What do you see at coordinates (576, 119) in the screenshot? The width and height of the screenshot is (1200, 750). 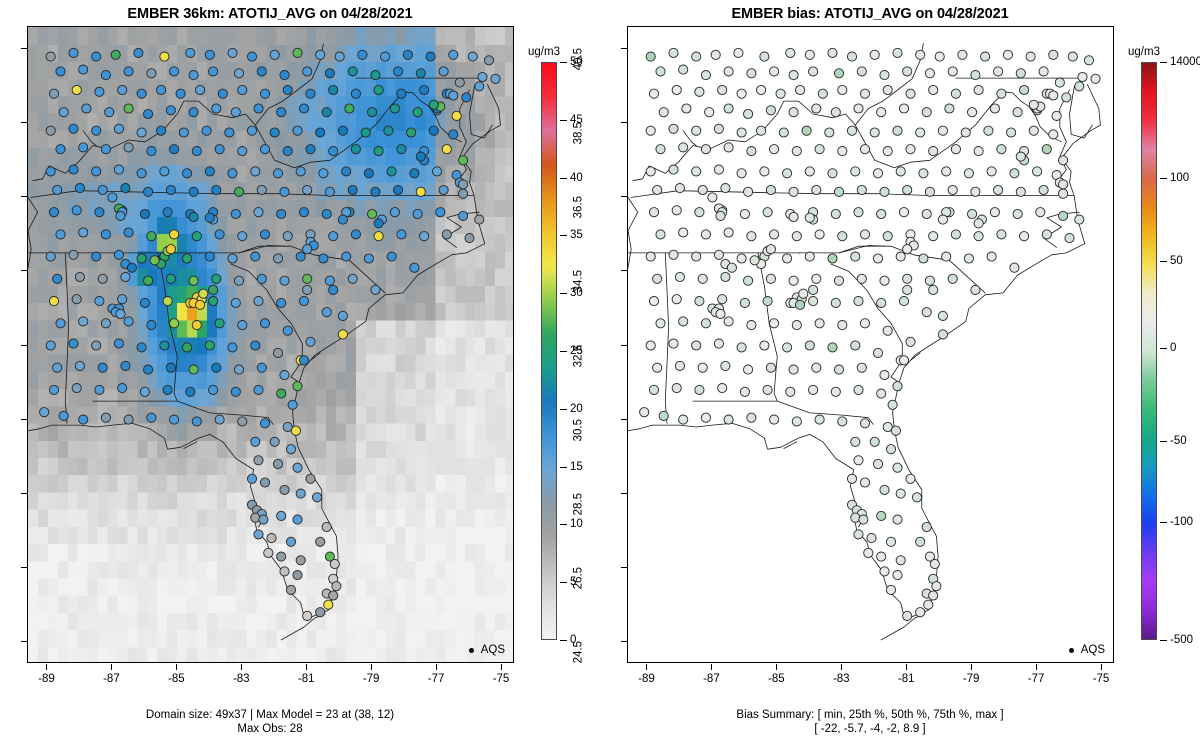 I see `colorbar-tick-label: 45` at bounding box center [576, 119].